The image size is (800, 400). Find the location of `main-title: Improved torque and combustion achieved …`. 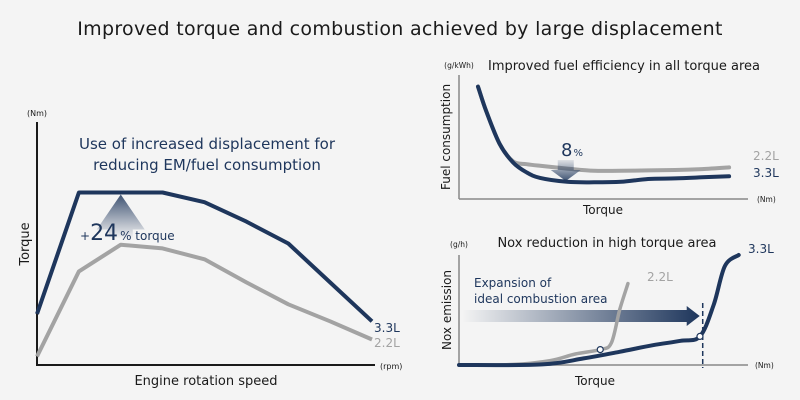

main-title: Improved torque and combustion achieved … is located at coordinates (400, 29).